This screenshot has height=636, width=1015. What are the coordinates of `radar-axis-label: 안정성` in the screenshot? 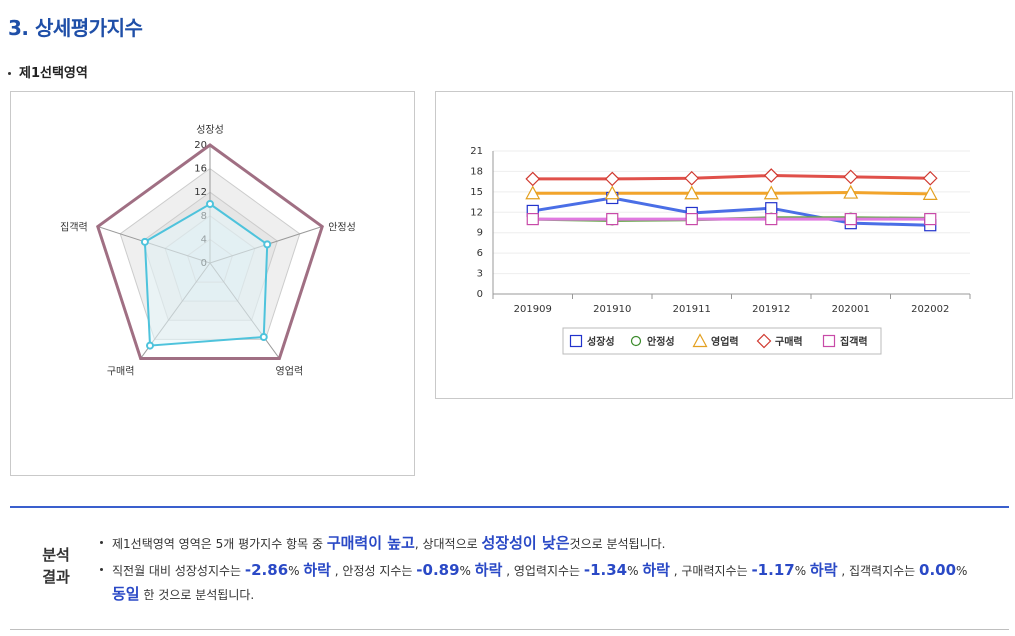 It's located at (342, 228).